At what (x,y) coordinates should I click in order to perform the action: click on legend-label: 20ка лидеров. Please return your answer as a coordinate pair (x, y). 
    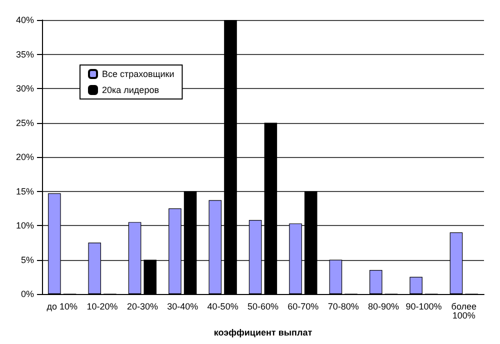
    Looking at the image, I should click on (131, 90).